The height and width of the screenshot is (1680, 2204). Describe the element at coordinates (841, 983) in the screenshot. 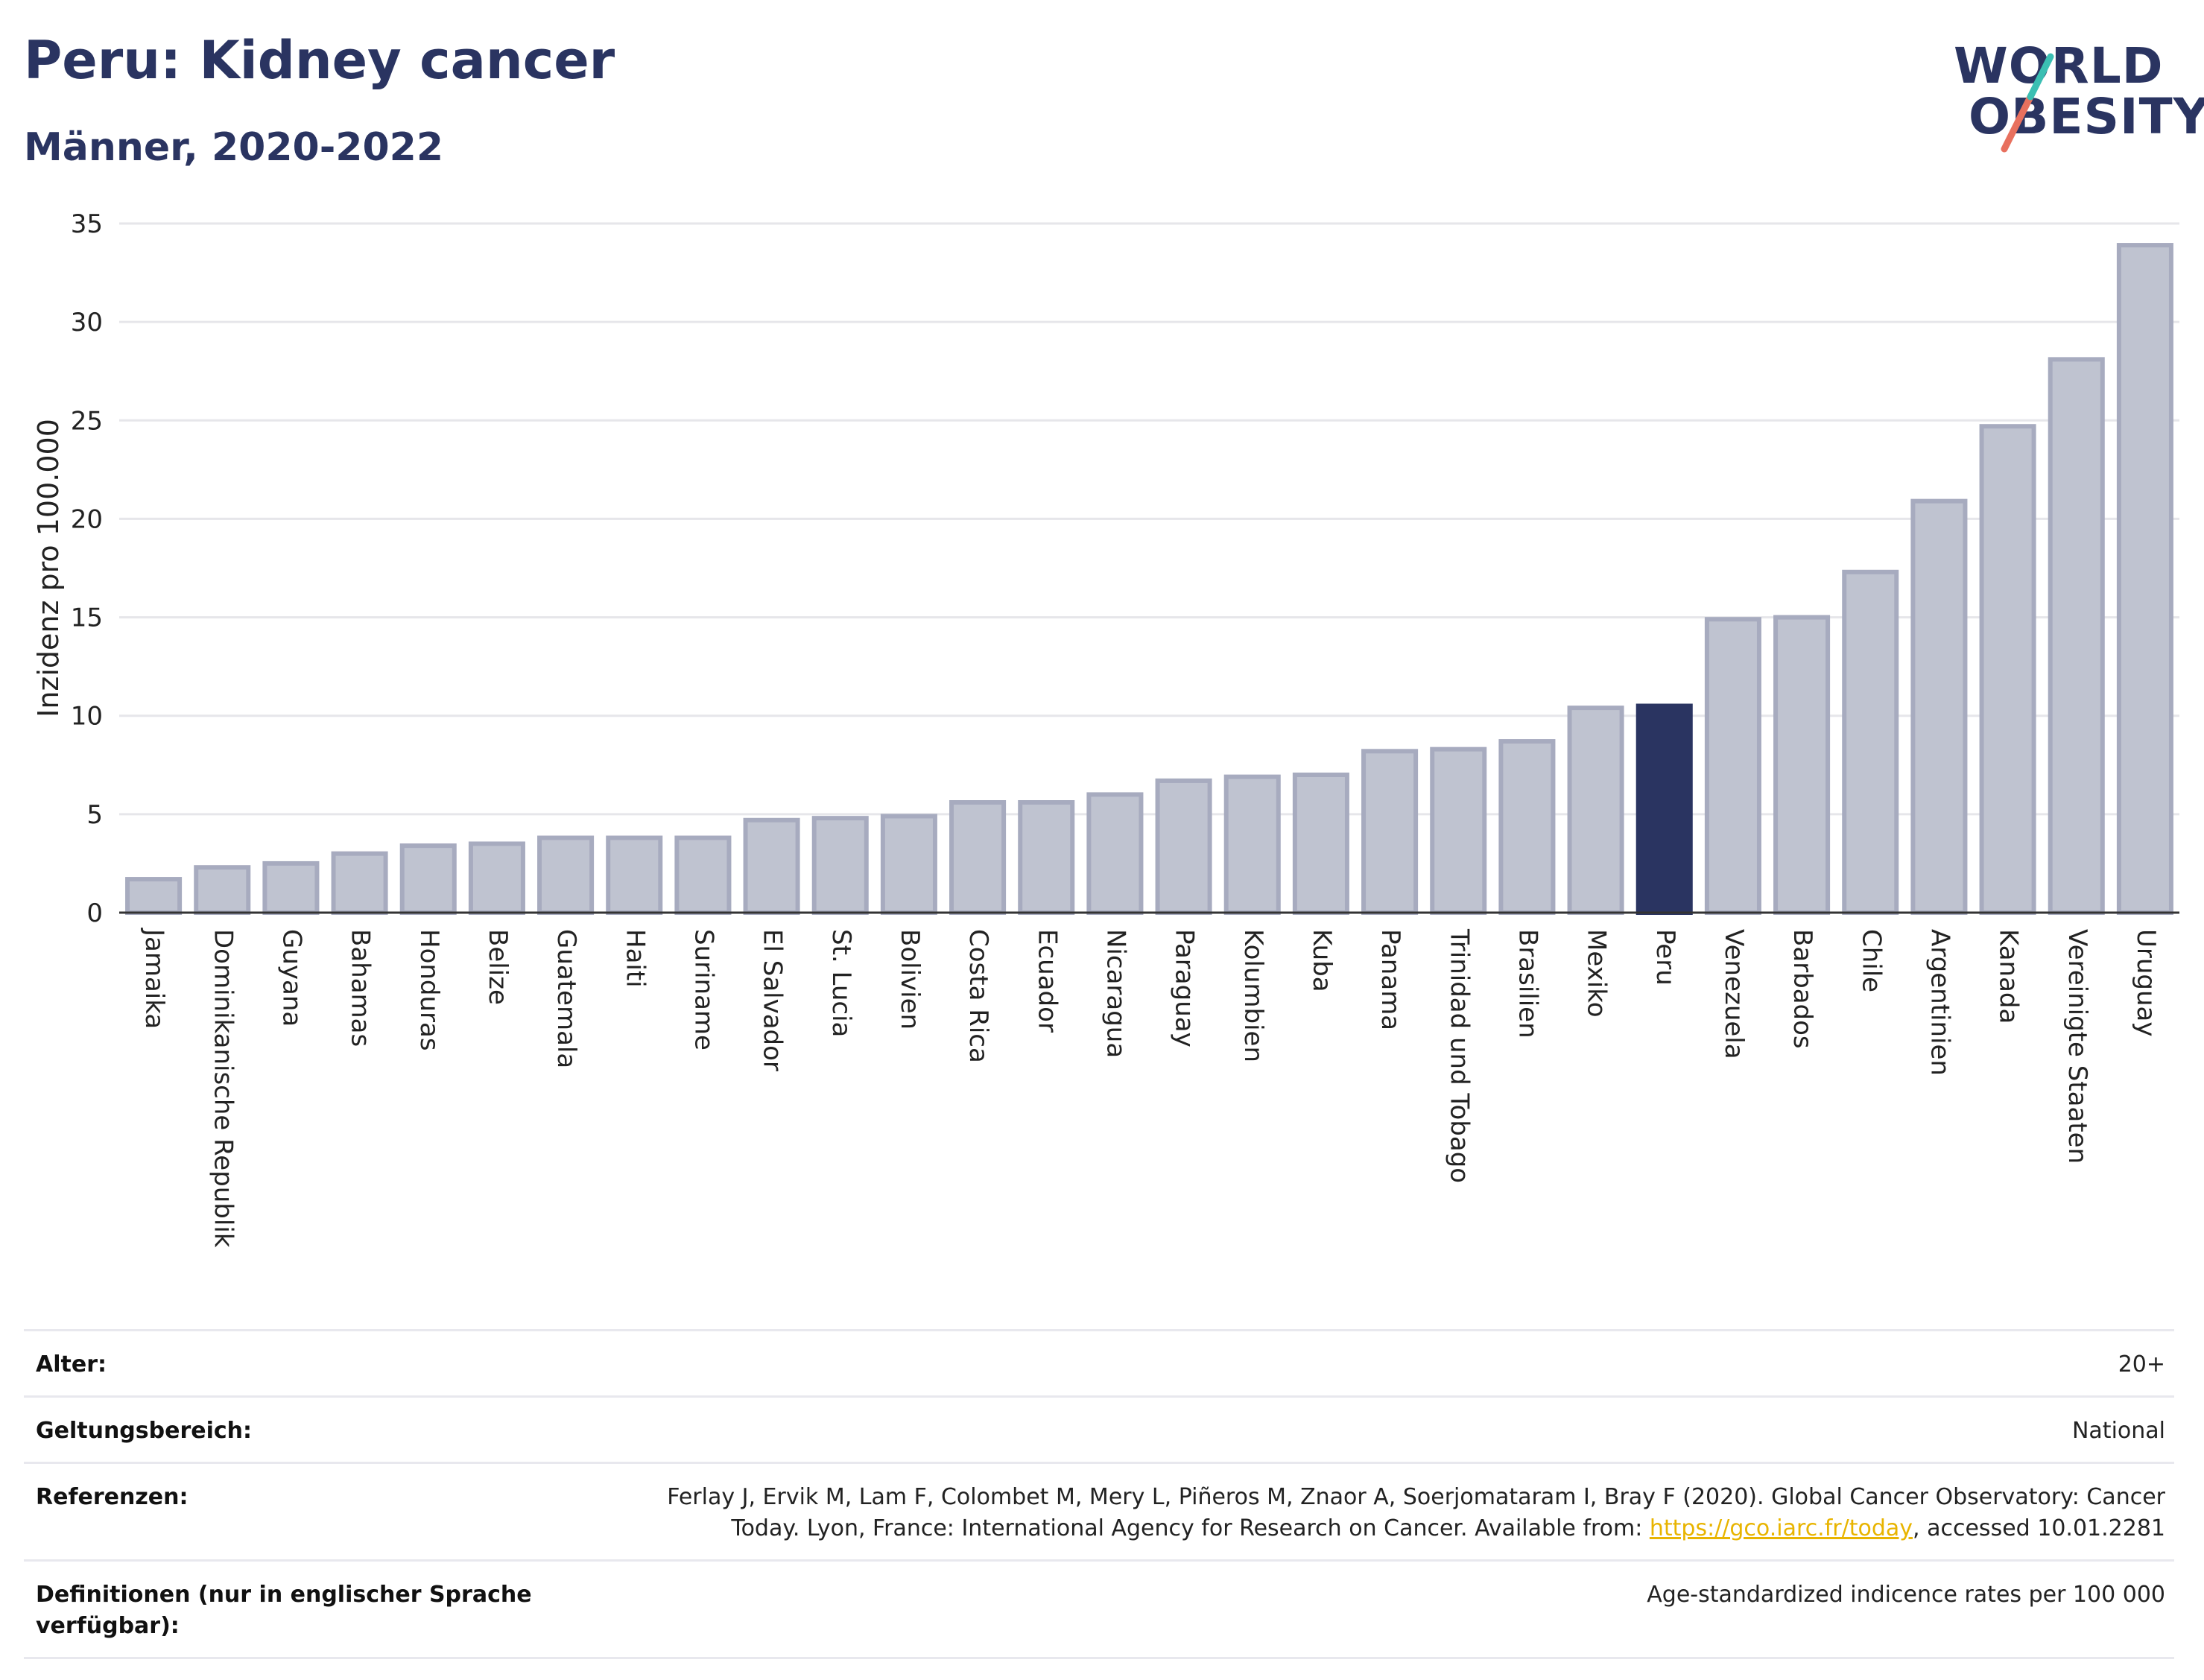

I see `x-tick-label: St. Lucia` at that location.